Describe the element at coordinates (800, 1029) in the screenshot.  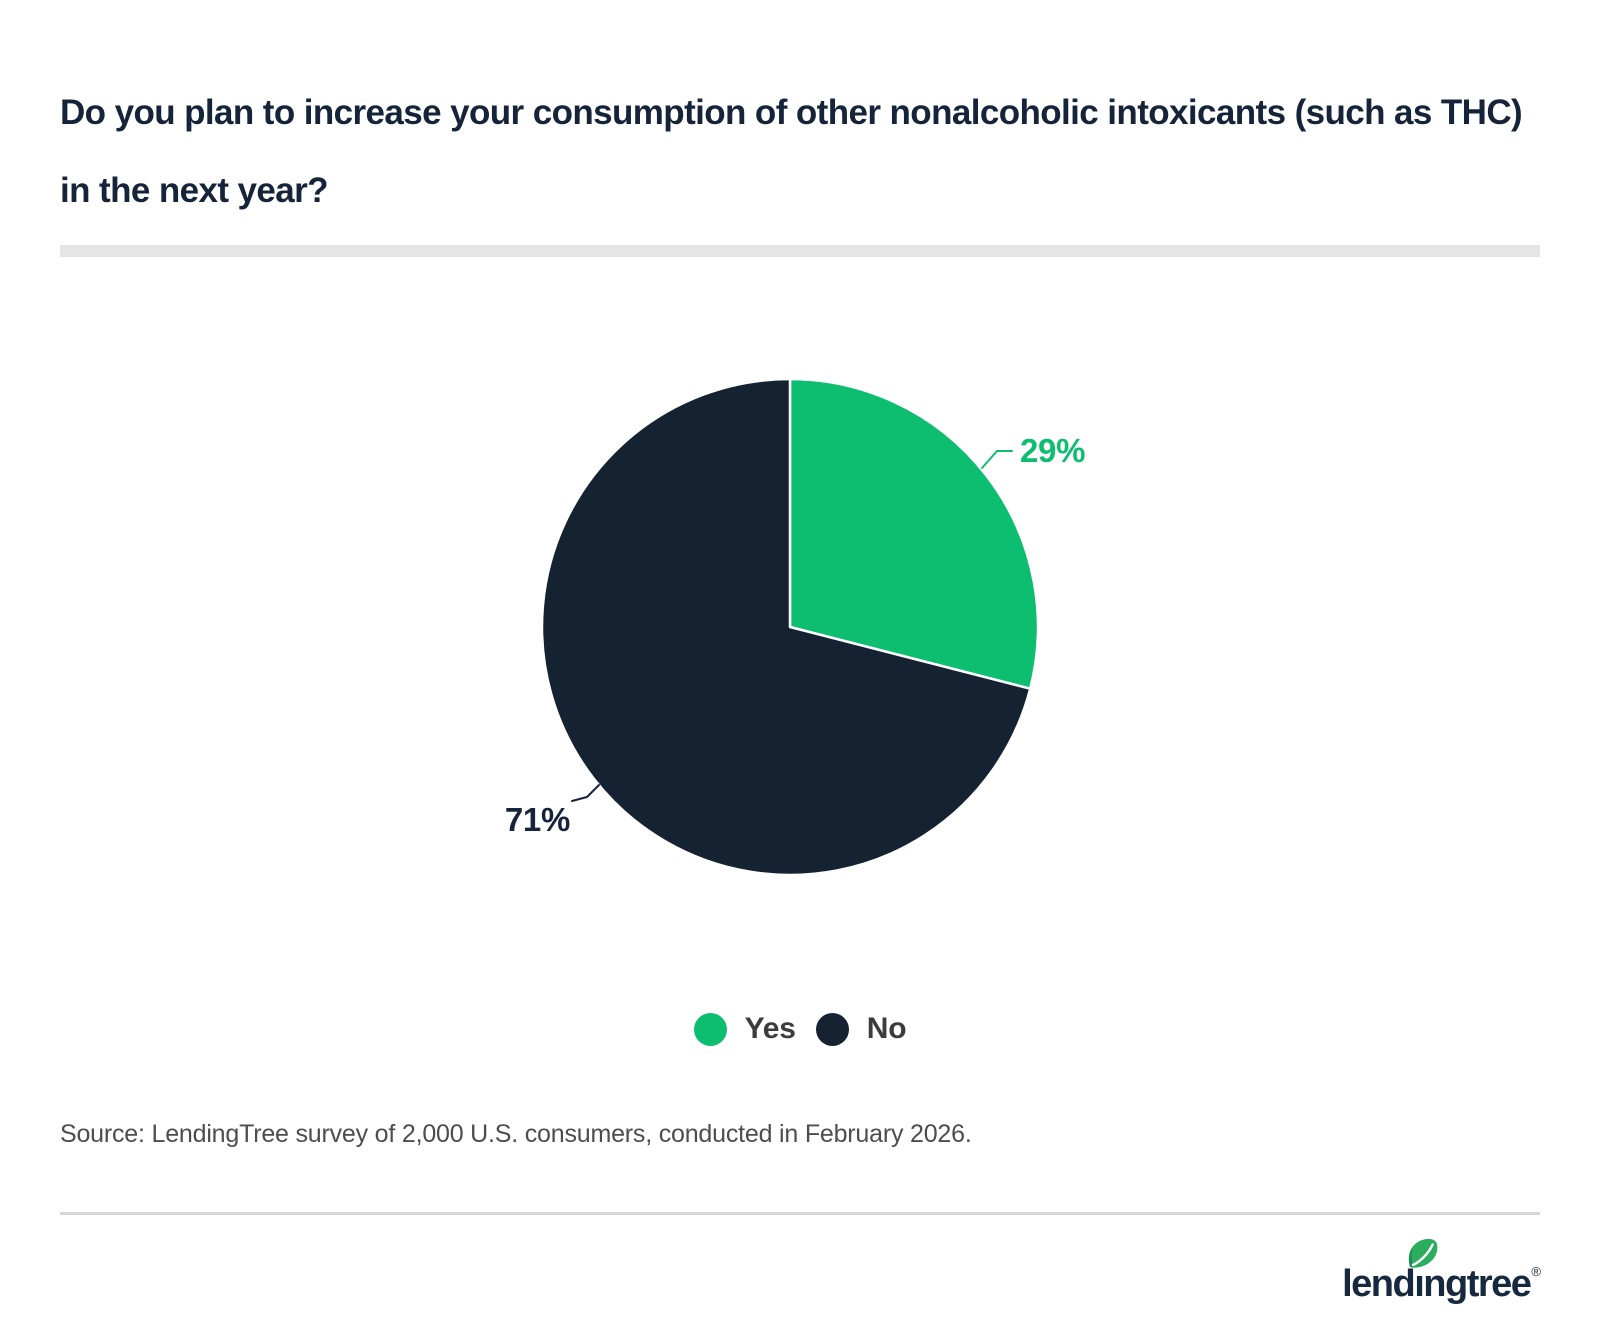
I see `legend: Yes No` at that location.